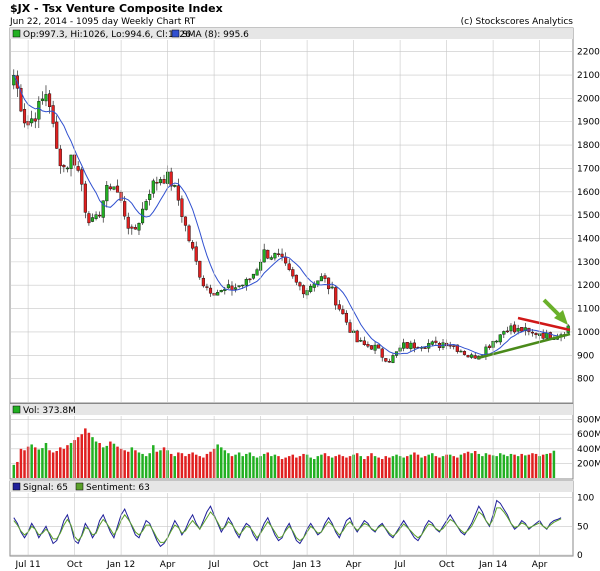 Image resolution: width=600 pixels, height=571 pixels. What do you see at coordinates (81, 487) in the screenshot?
I see `oscillator-legend: Signal: 65 Sentiment: 63` at bounding box center [81, 487].